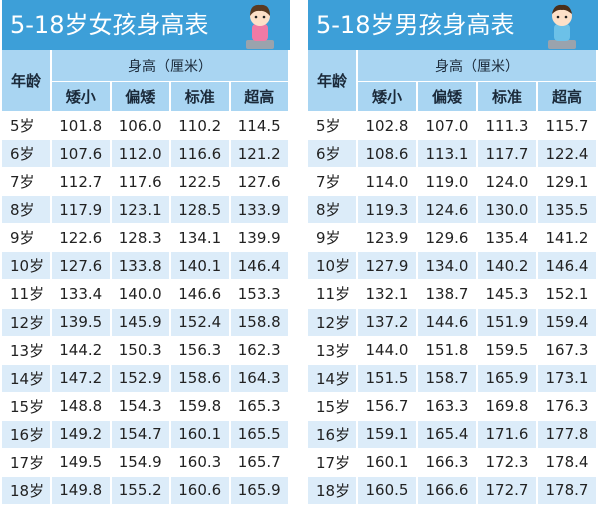  What do you see at coordinates (141, 434) in the screenshot?
I see `height-cell: 154.7` at bounding box center [141, 434].